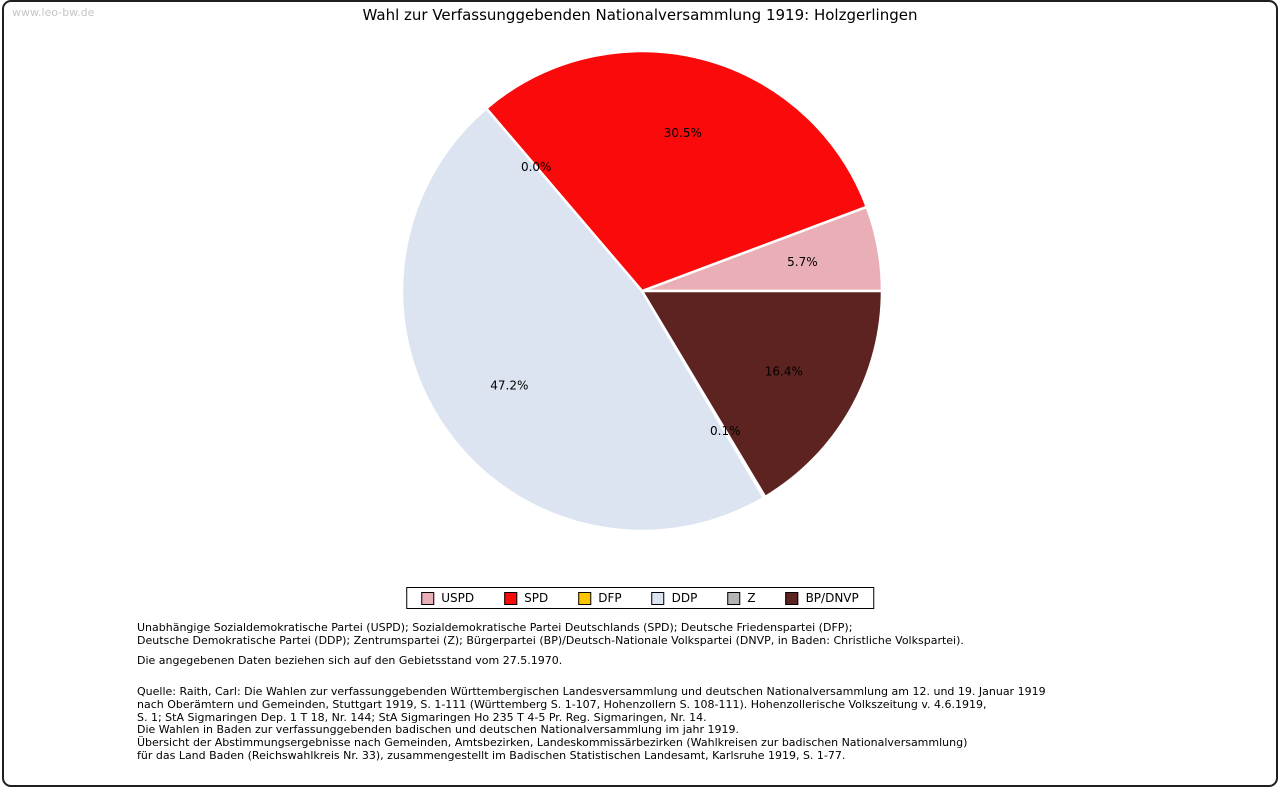 This screenshot has width=1280, height=791. What do you see at coordinates (784, 371) in the screenshot?
I see `slice-value-label-bp-dnvp: 16.4%` at bounding box center [784, 371].